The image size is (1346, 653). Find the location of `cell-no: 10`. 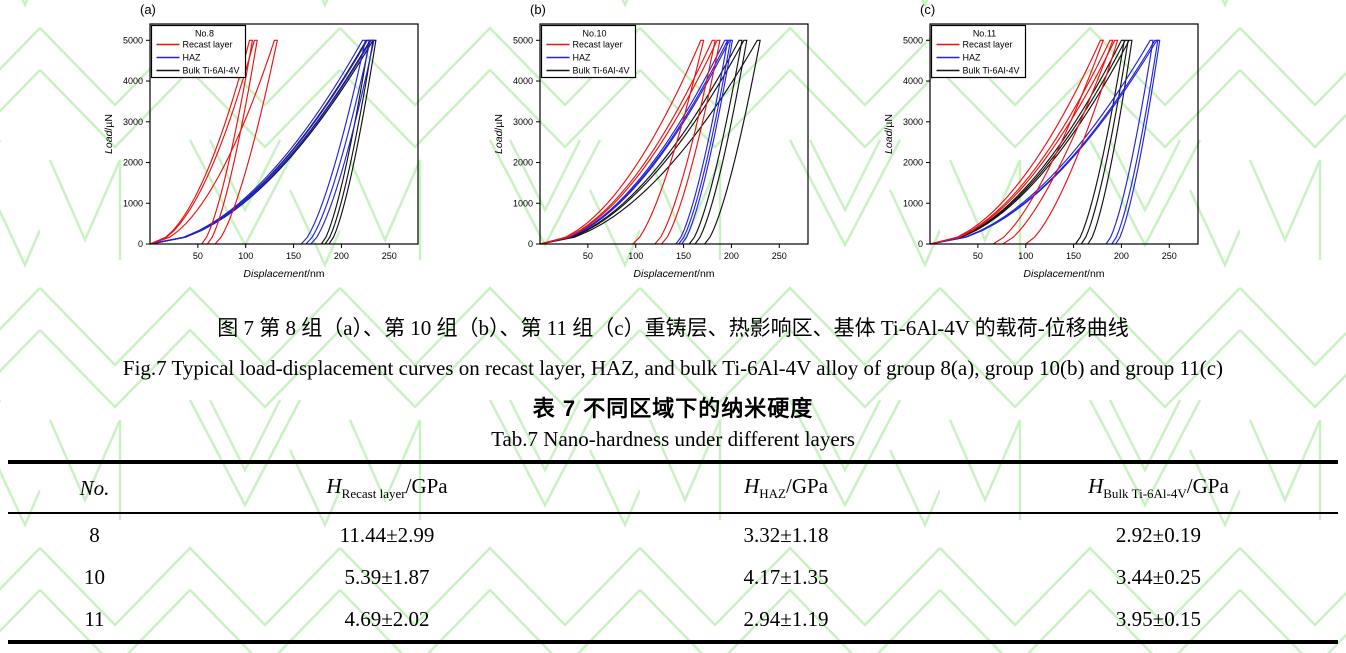

cell-no: 10 is located at coordinates (94, 576).